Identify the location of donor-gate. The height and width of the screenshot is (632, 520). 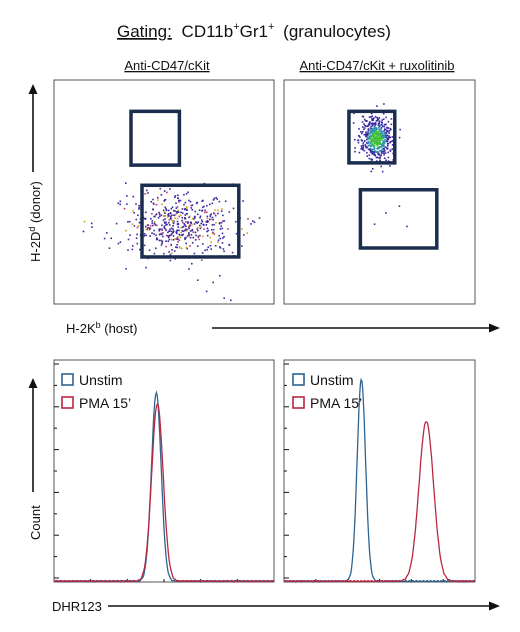
(372, 137).